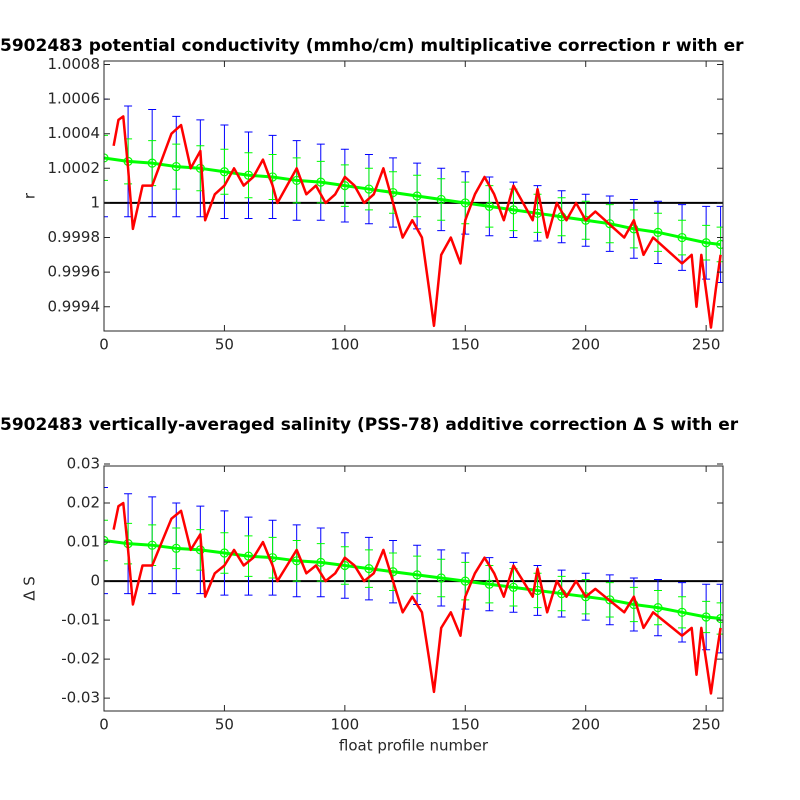 Image resolution: width=800 pixels, height=800 pixels. What do you see at coordinates (83, 503) in the screenshot?
I see `y-tick-label: 0.02` at bounding box center [83, 503].